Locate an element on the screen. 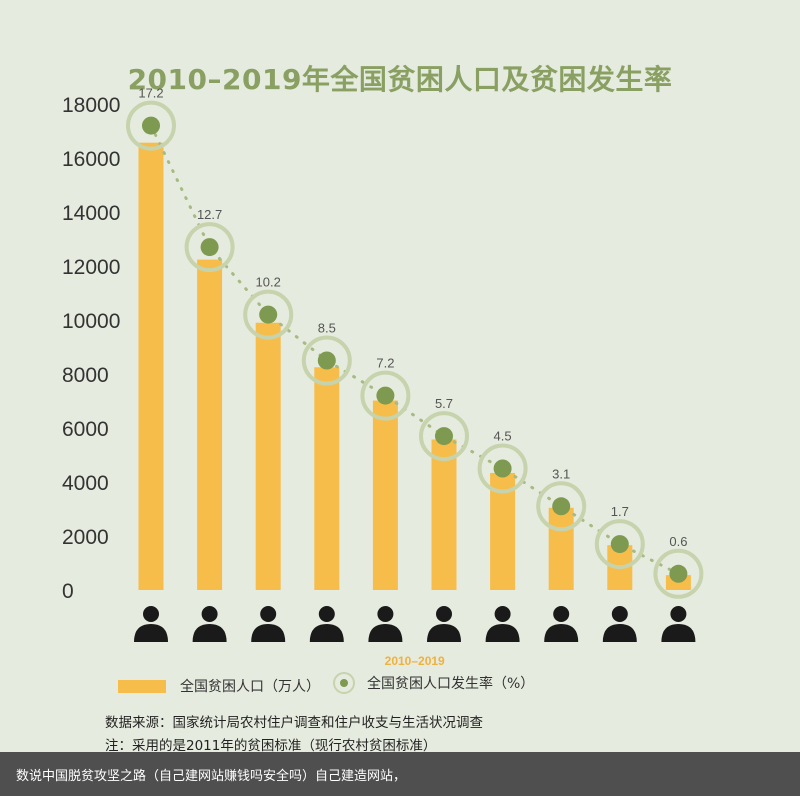 The height and width of the screenshot is (796, 800). y-tick-label: 0 is located at coordinates (68, 591).